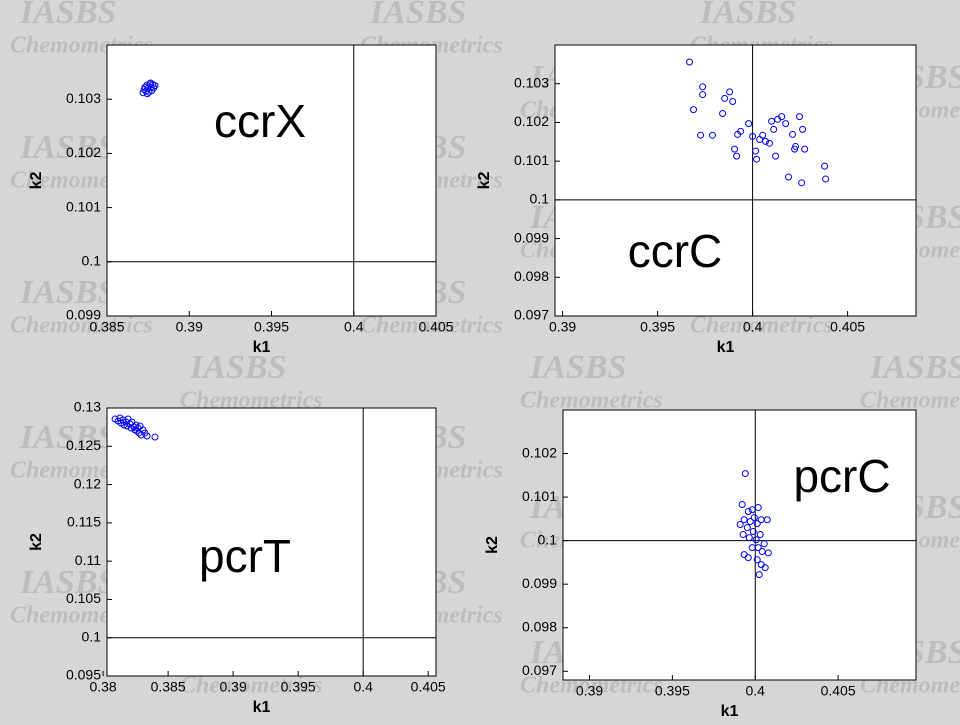 Image resolution: width=960 pixels, height=725 pixels. What do you see at coordinates (531, 315) in the screenshot?
I see `y-tick-label: 0.097` at bounding box center [531, 315].